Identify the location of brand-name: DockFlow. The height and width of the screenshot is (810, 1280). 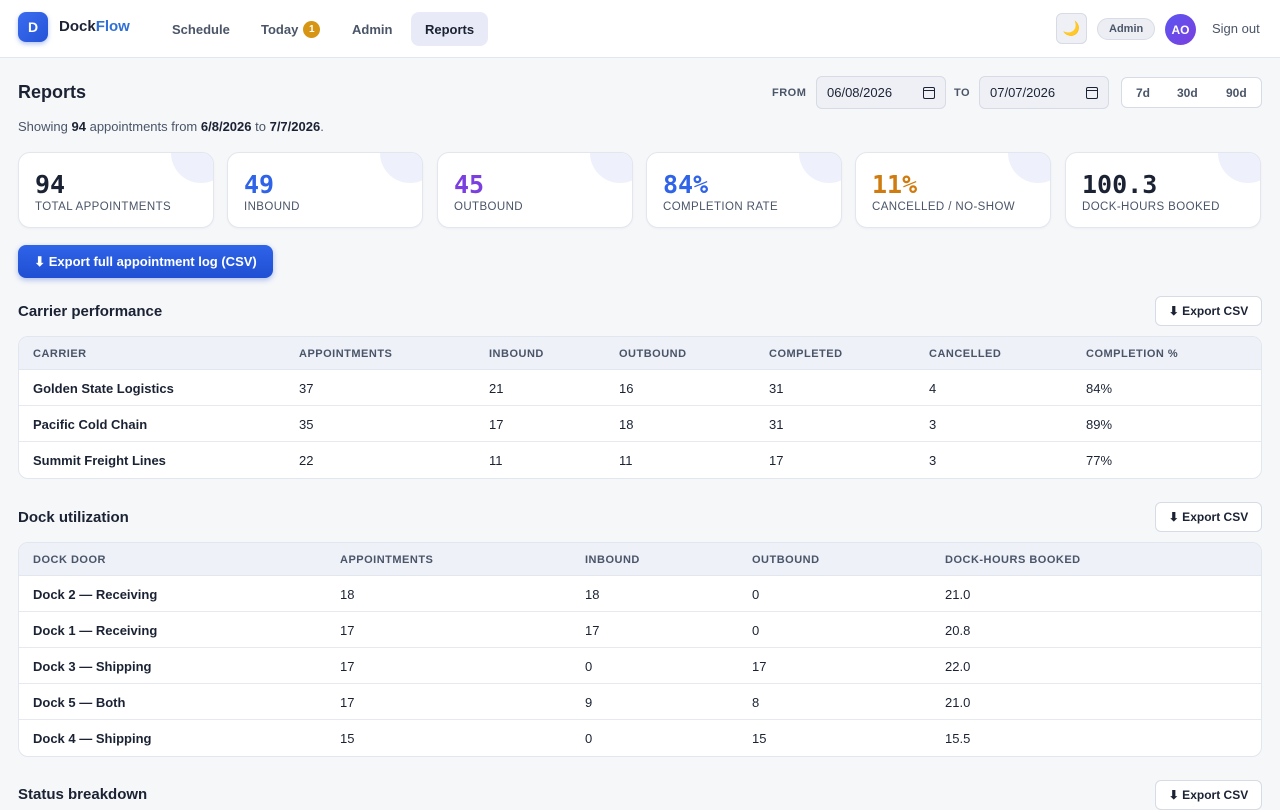
(94, 26).